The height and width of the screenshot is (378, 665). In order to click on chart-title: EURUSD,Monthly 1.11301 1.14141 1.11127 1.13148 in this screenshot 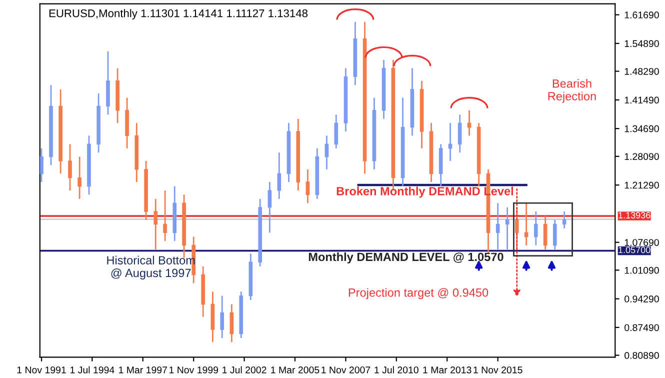, I will do `click(178, 14)`.